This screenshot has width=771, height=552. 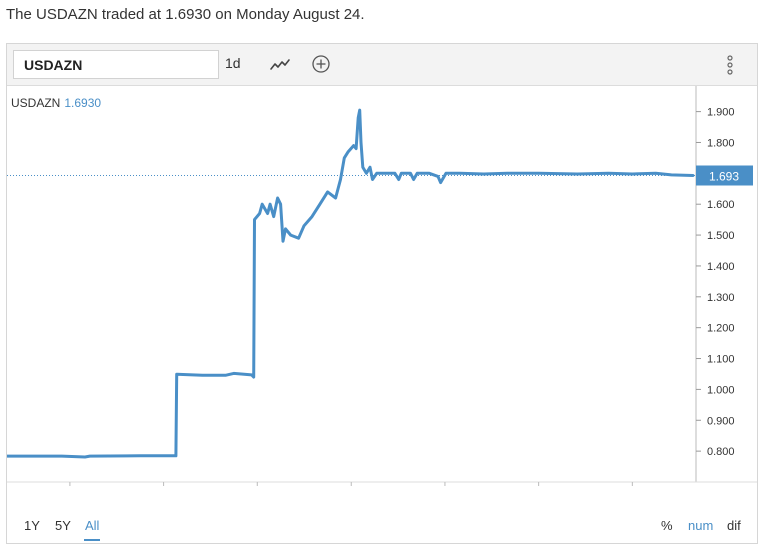 I want to click on y-tick-label: 1.900, so click(x=721, y=113).